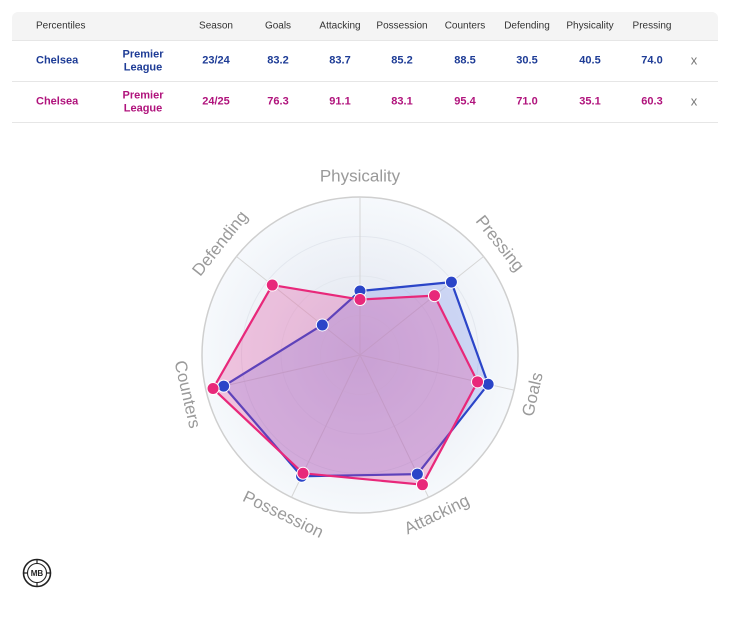 The width and height of the screenshot is (730, 620). I want to click on header-percentiles: Percentiles, so click(61, 26).